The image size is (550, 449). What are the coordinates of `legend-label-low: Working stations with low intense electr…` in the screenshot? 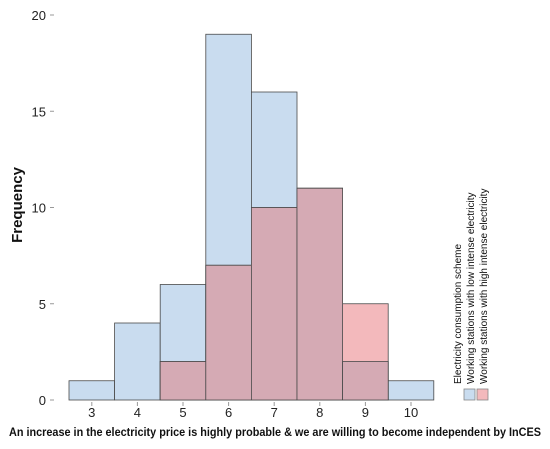 It's located at (471, 288).